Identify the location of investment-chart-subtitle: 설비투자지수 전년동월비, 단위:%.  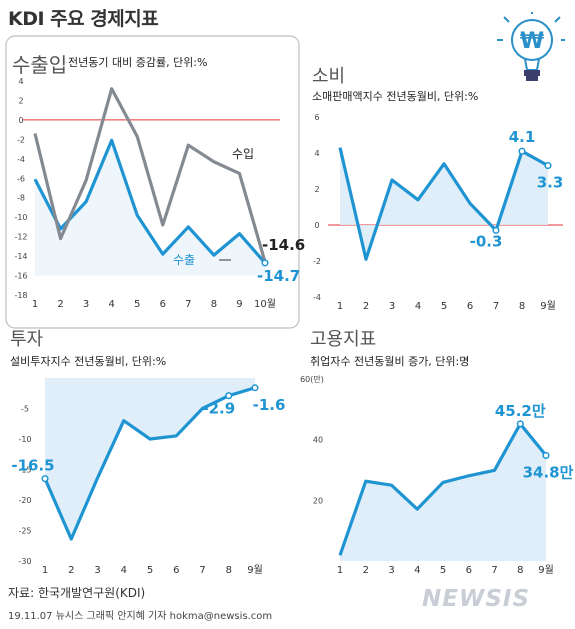
(88, 361).